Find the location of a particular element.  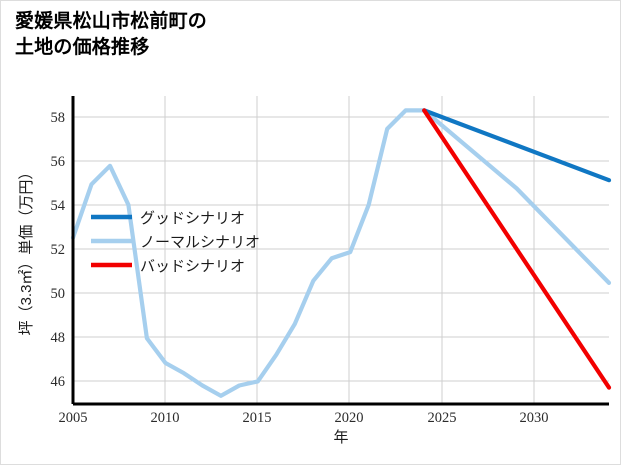

x-tick-label: 2015 is located at coordinates (257, 418).